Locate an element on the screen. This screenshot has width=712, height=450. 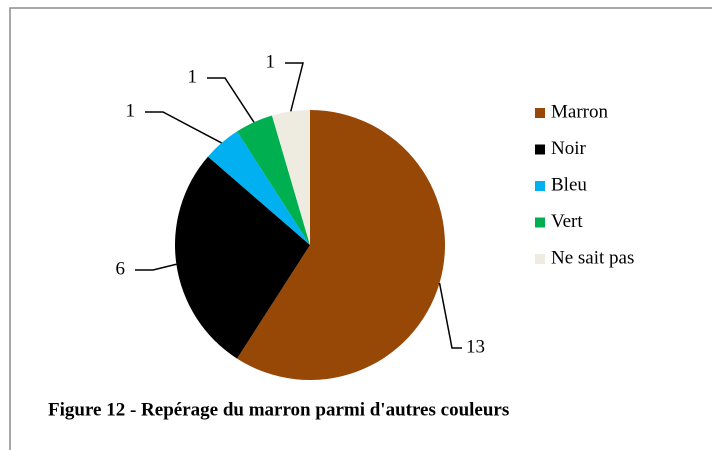
legend-label: Vert is located at coordinates (567, 221).